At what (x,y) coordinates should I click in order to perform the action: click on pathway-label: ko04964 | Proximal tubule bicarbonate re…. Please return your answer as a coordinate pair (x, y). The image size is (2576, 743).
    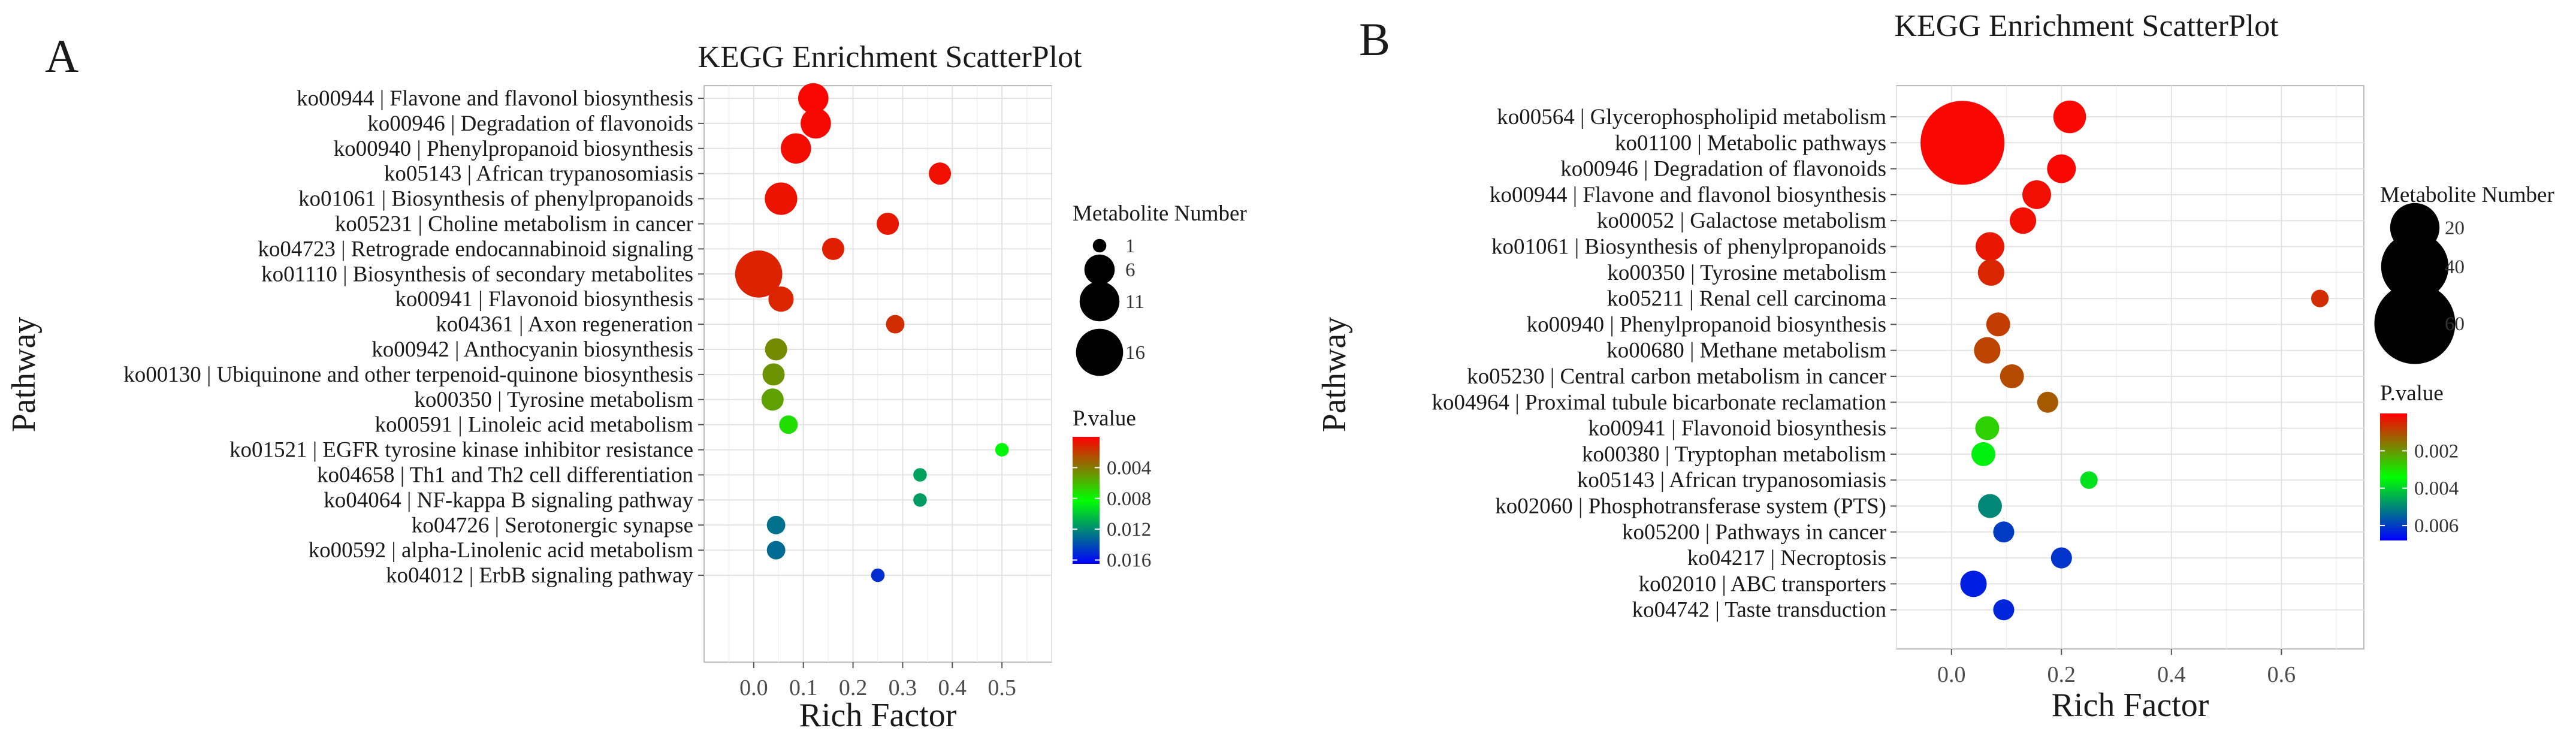
    Looking at the image, I should click on (1660, 402).